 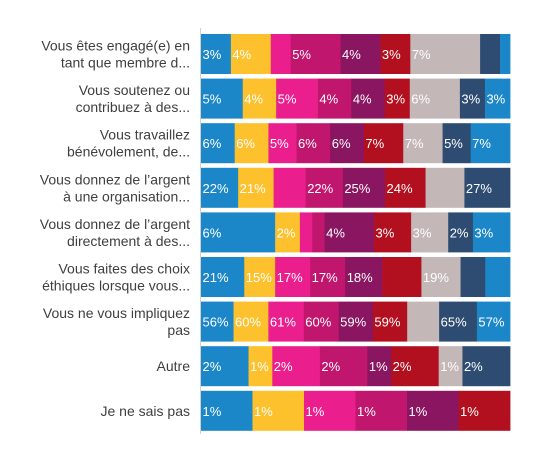 What do you see at coordinates (248, 322) in the screenshot?
I see `data-label: 60%` at bounding box center [248, 322].